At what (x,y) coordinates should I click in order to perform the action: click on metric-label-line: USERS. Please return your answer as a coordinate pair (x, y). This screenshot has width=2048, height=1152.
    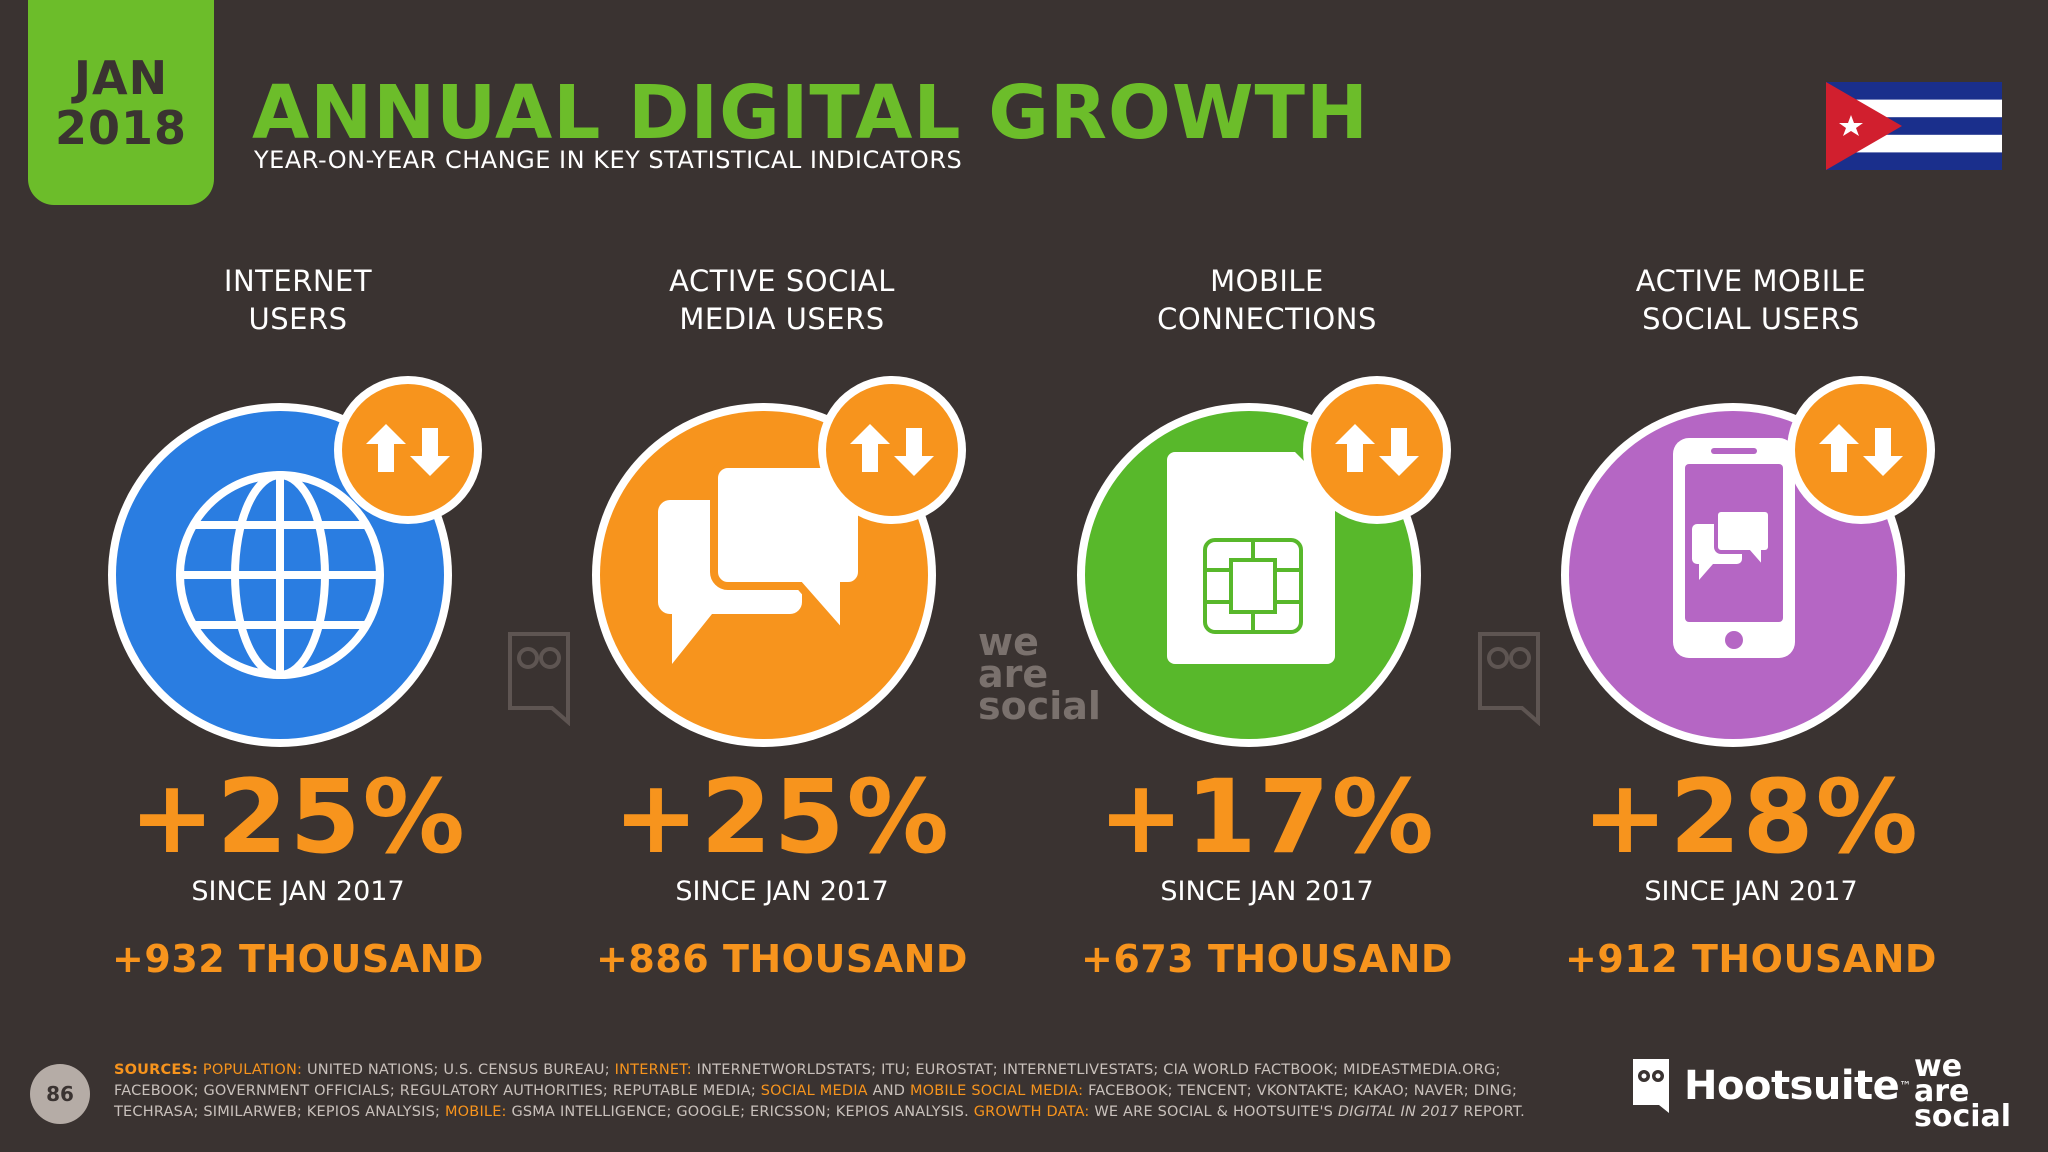
    Looking at the image, I should click on (298, 319).